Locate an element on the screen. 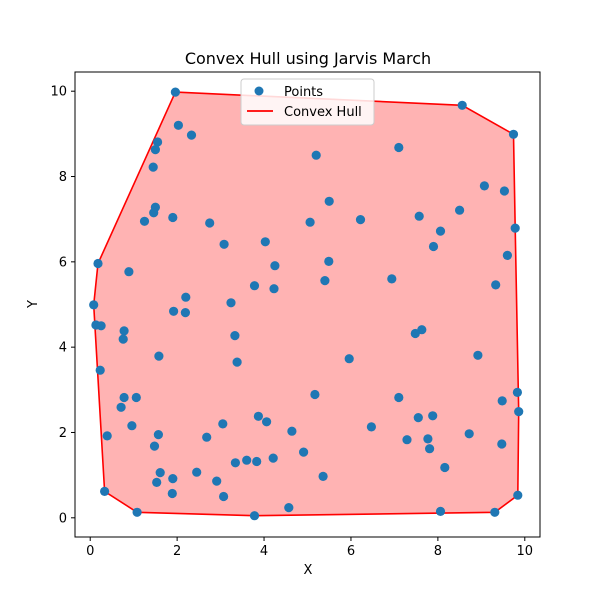  legend-points-label: Points is located at coordinates (303, 92).